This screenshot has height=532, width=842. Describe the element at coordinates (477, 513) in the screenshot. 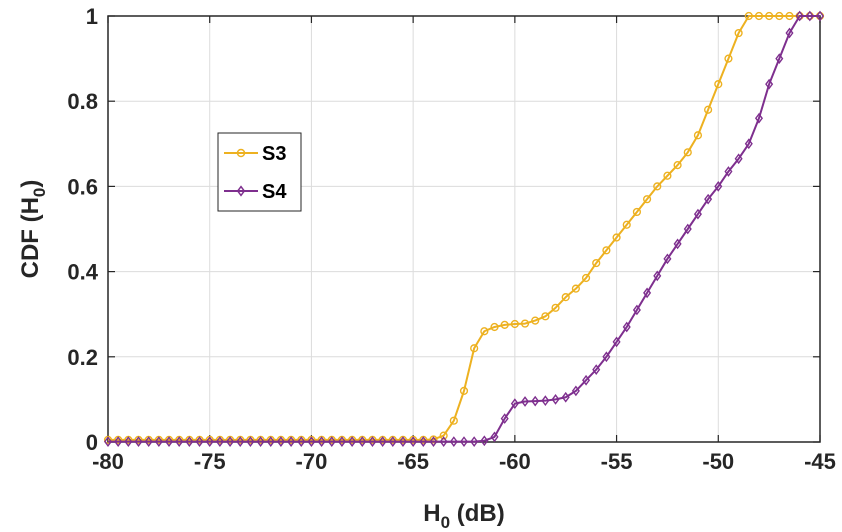

I see `x-axis-label-suffix: (dB)` at that location.